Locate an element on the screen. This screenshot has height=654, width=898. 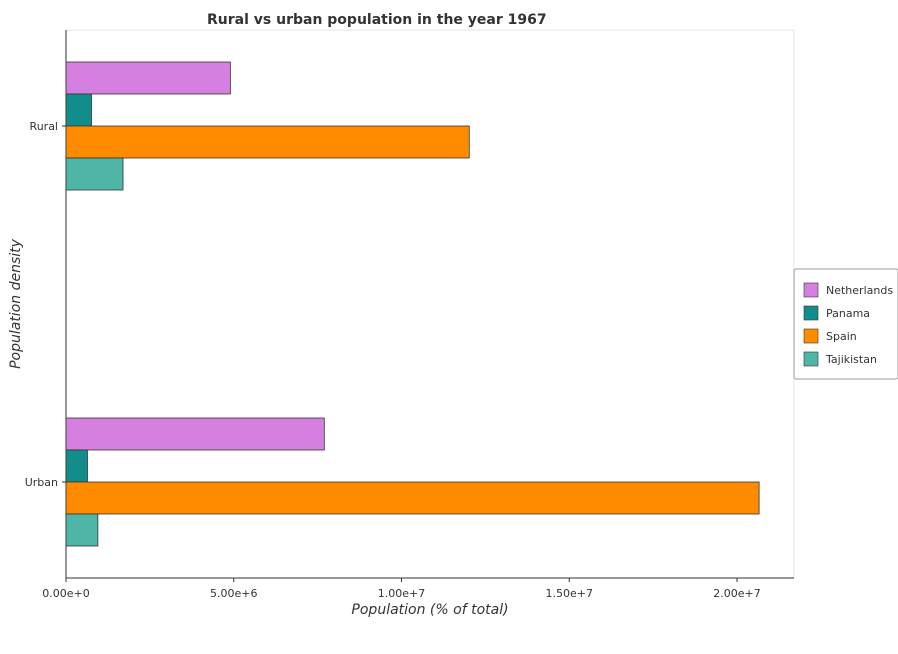
y-axis-label: Population density is located at coordinates (16, 303).